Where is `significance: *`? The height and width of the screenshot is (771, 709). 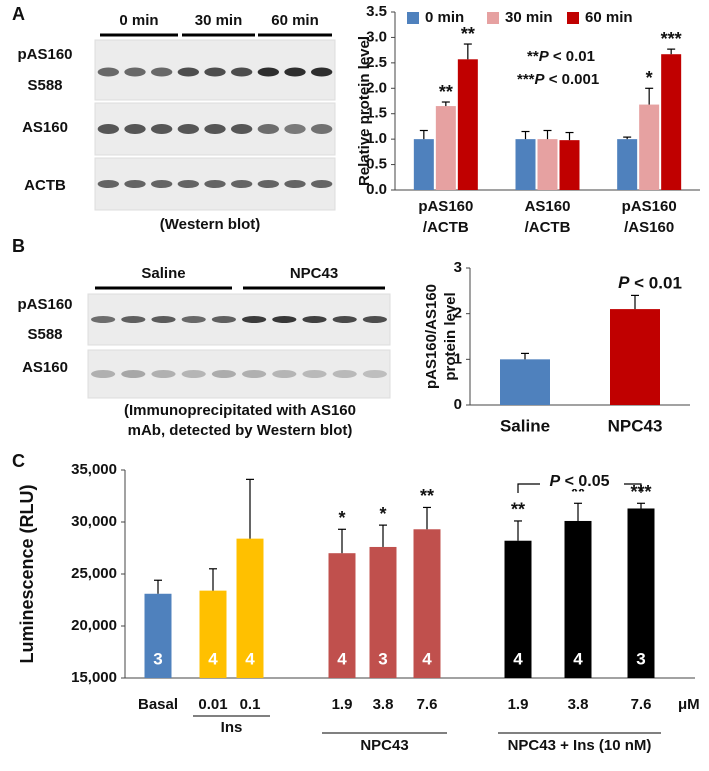
significance: * is located at coordinates (341, 518).